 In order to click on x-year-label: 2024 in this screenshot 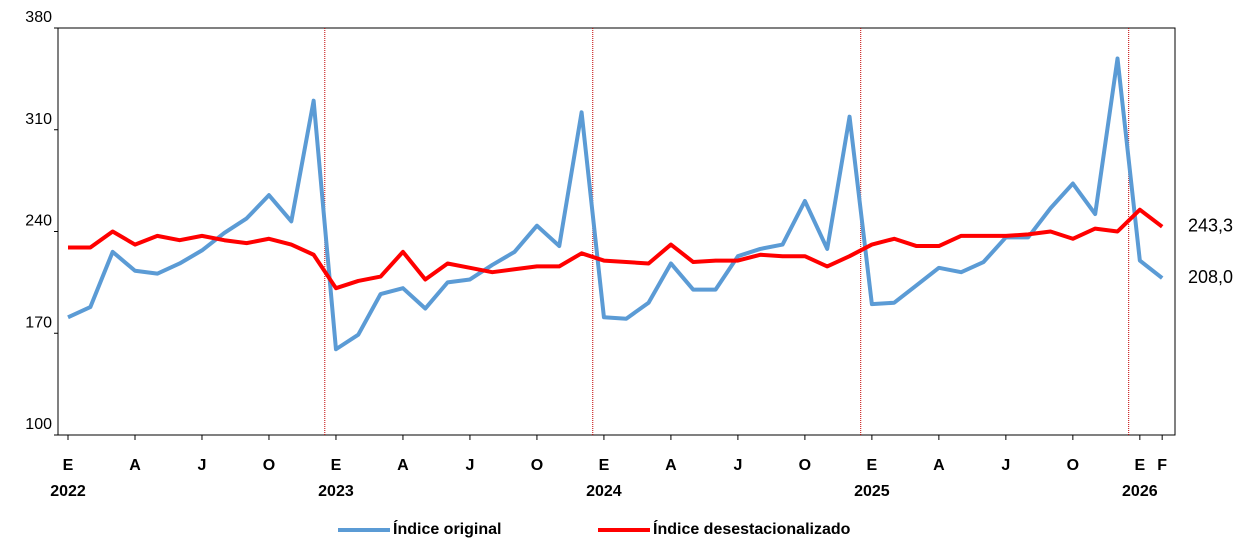, I will do `click(604, 491)`.